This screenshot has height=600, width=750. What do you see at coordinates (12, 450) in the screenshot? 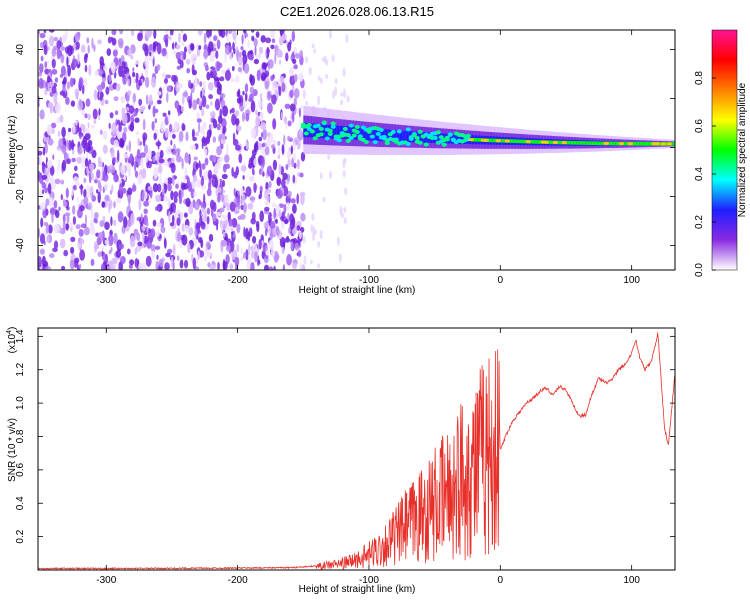
I see `snr-y-axis-label: SNR (10 * v/v)` at bounding box center [12, 450].